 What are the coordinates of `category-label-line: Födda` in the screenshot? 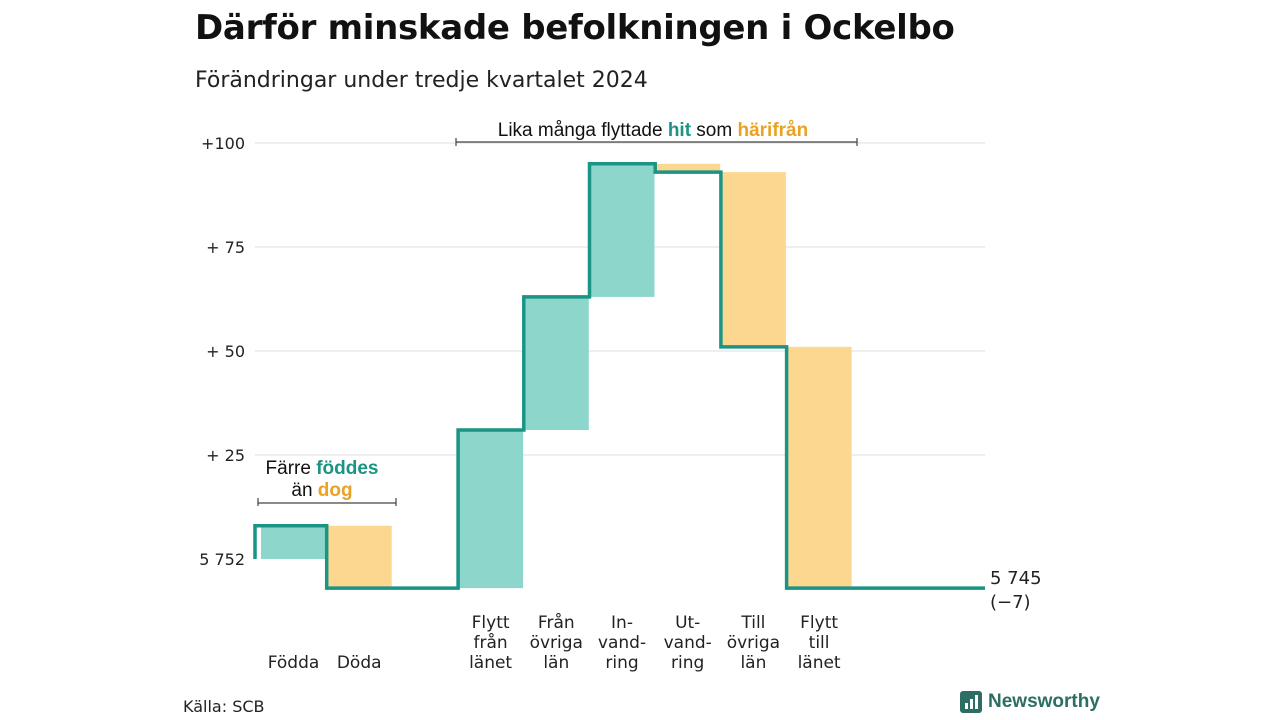 It's located at (294, 663).